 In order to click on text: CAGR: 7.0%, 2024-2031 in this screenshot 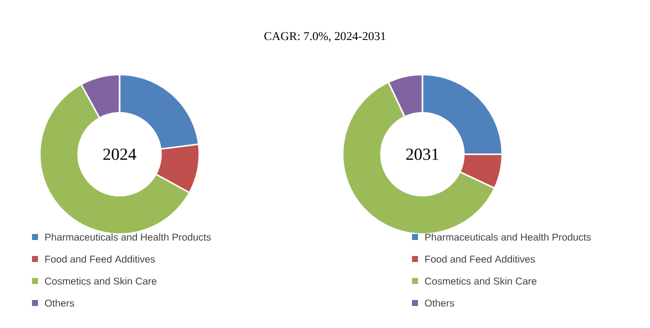, I will do `click(325, 37)`.